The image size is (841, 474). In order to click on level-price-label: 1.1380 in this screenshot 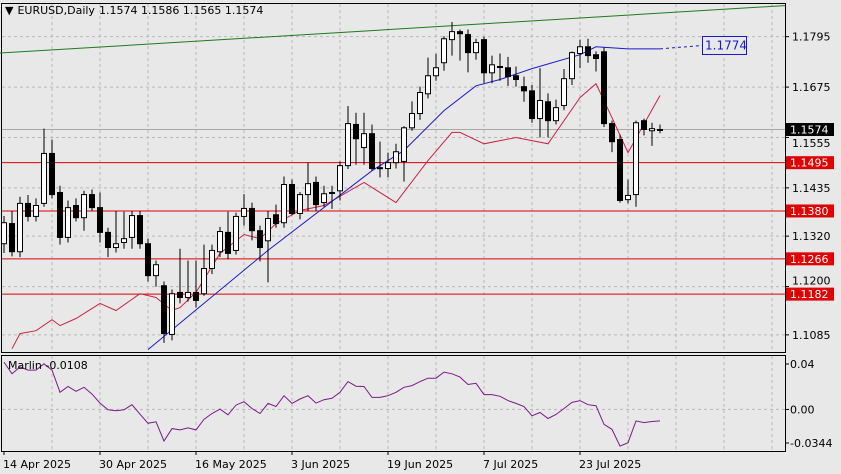, I will do `click(809, 211)`.